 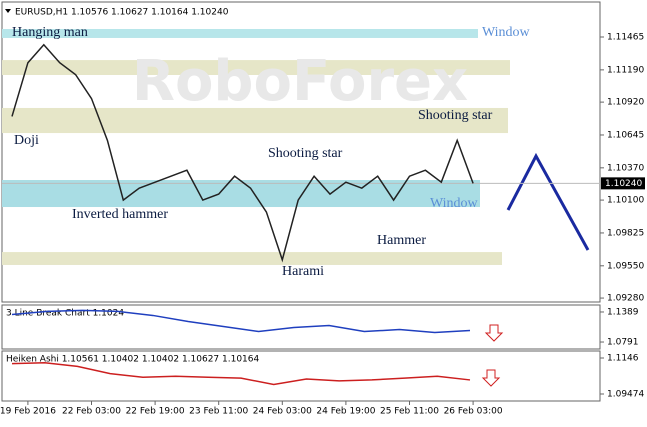 What do you see at coordinates (625, 70) in the screenshot?
I see `y-tick-label: 1.11190` at bounding box center [625, 70].